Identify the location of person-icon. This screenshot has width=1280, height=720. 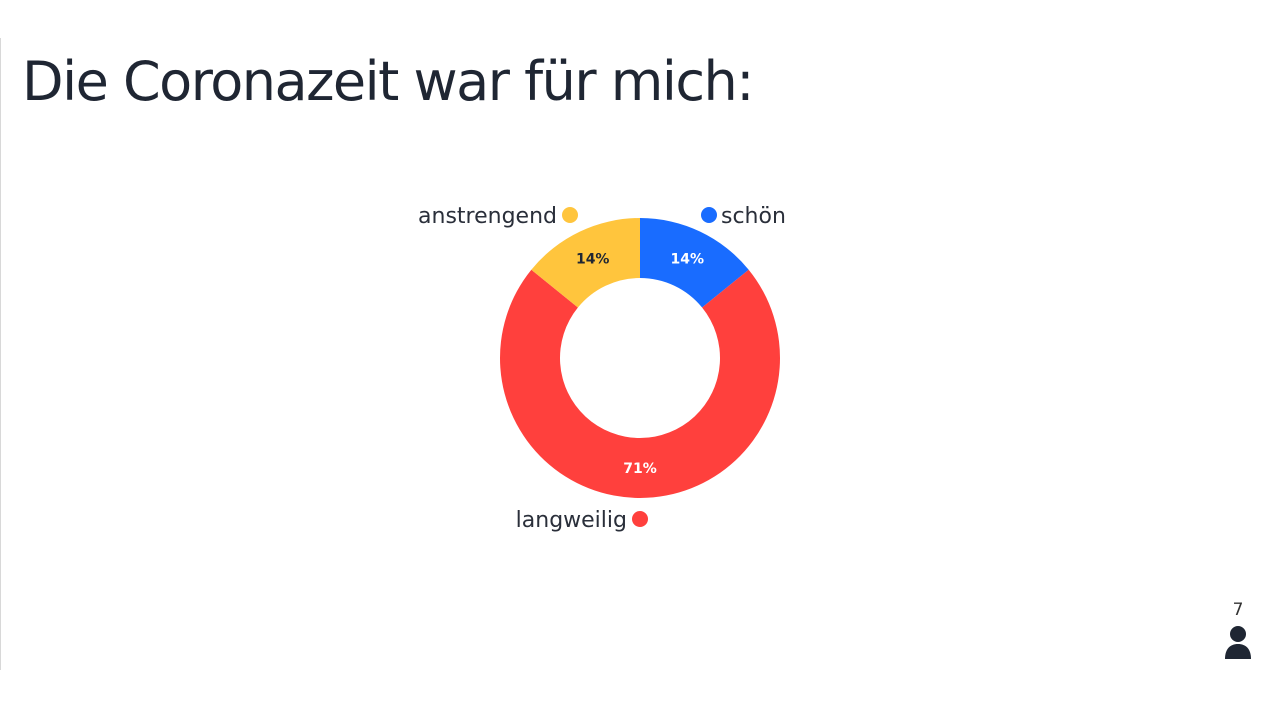
(1238, 642).